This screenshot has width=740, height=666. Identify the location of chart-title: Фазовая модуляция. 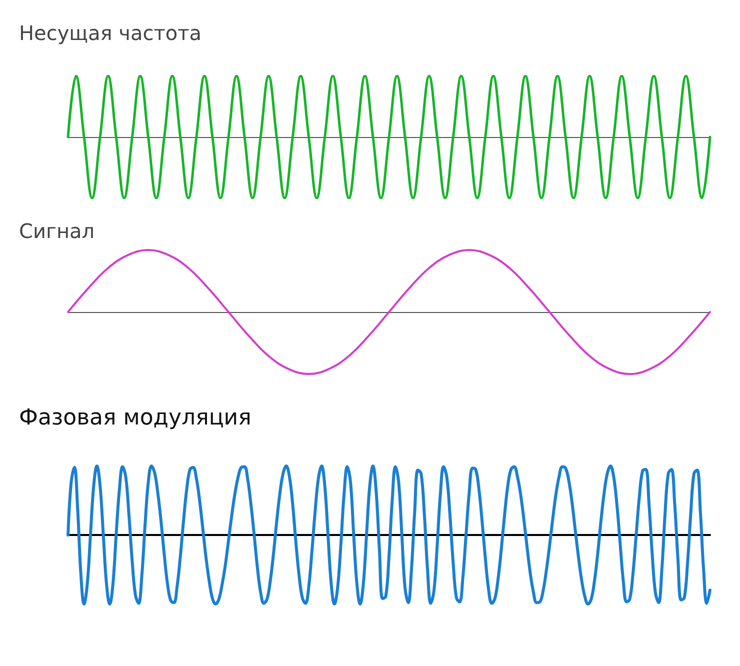
(135, 418).